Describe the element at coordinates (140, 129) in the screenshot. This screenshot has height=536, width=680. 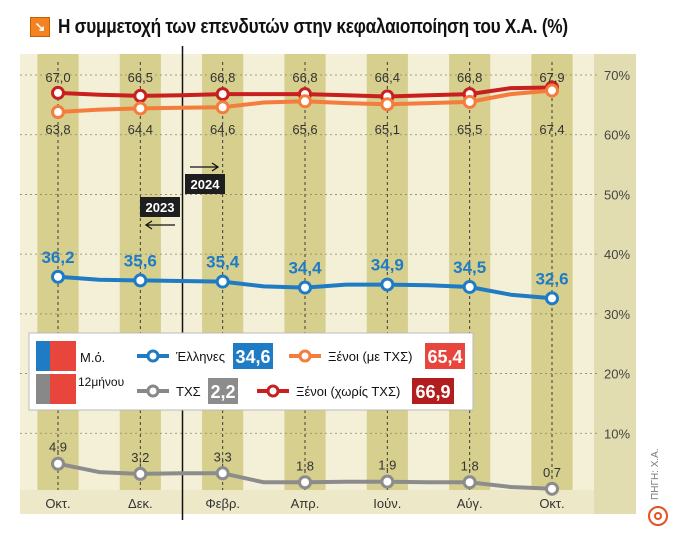
I see `data-label: 64,4` at that location.